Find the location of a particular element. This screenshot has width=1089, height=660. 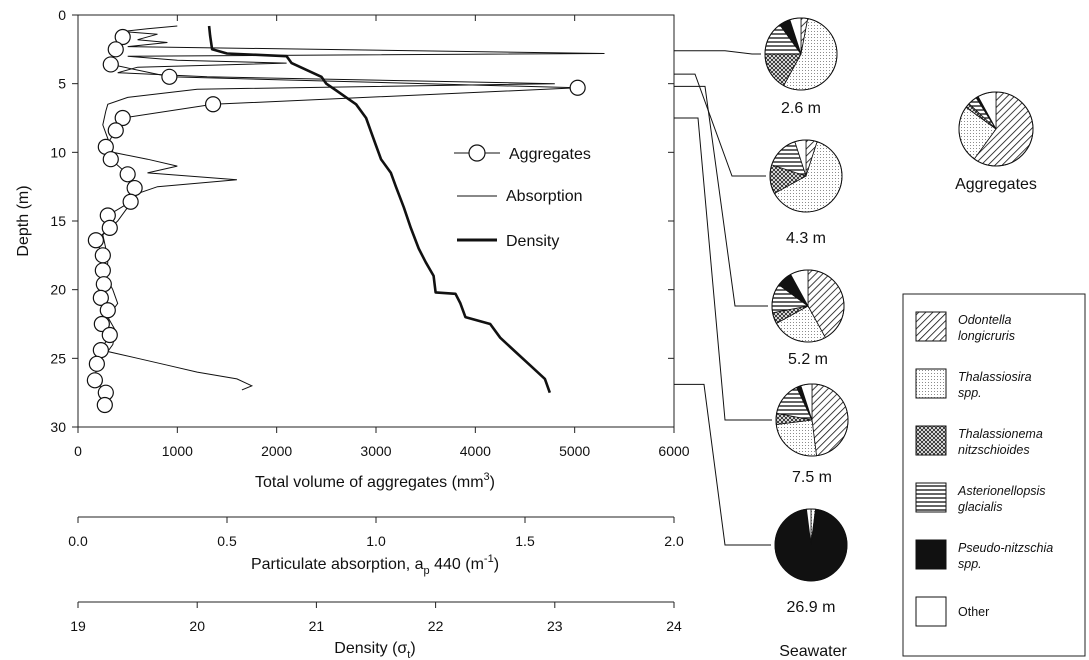

x-tick-label: 0.5 is located at coordinates (227, 541).